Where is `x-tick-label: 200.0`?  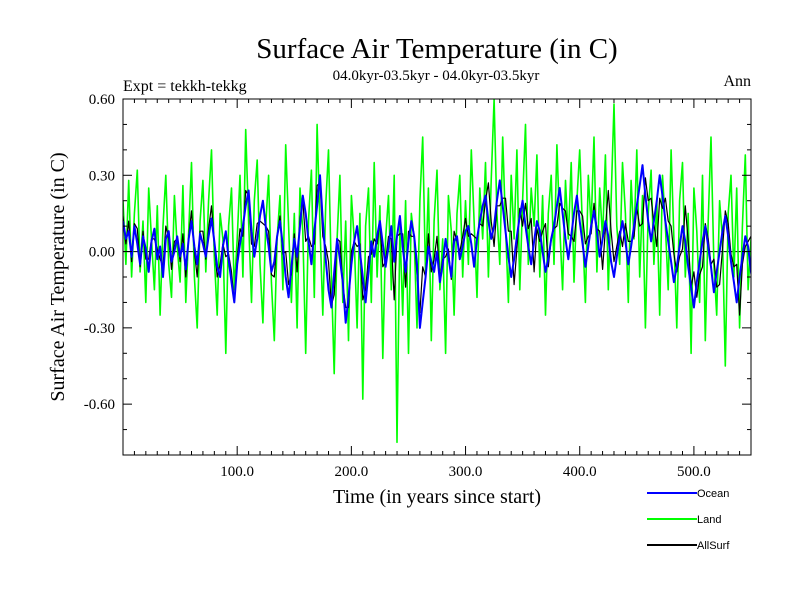
x-tick-label: 200.0 is located at coordinates (351, 472).